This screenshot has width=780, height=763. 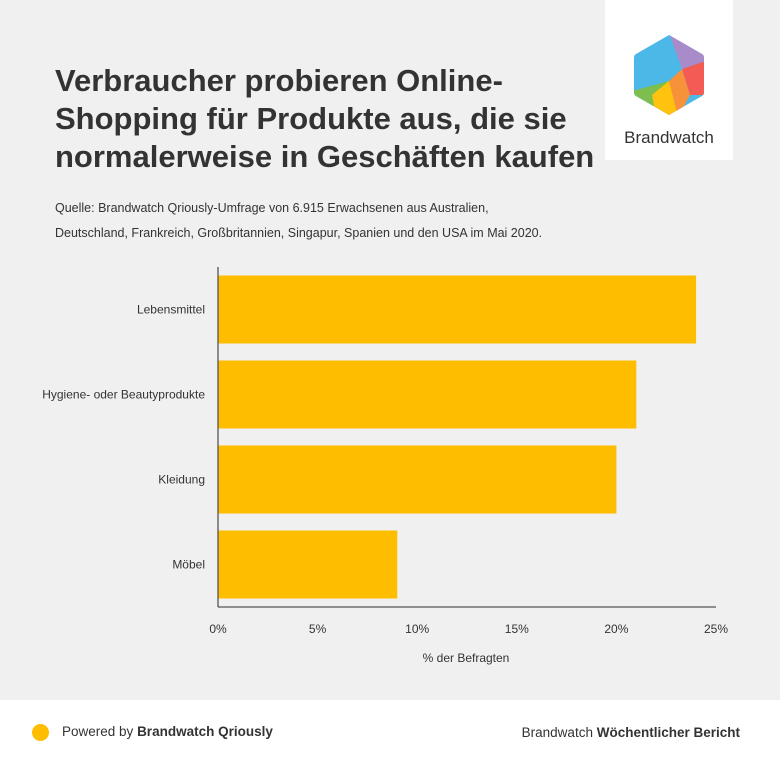 I want to click on x-tick-label: 25%, so click(x=716, y=629).